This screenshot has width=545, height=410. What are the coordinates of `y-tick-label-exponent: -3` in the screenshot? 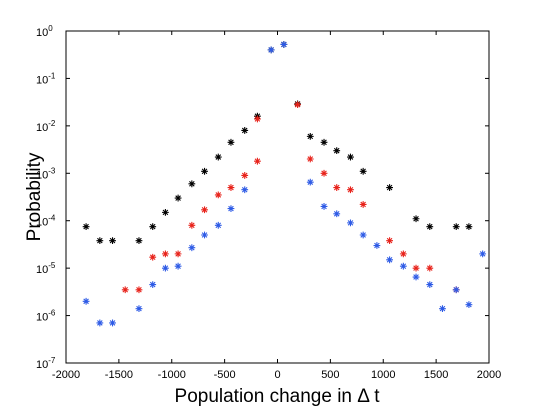 It's located at (52, 170).